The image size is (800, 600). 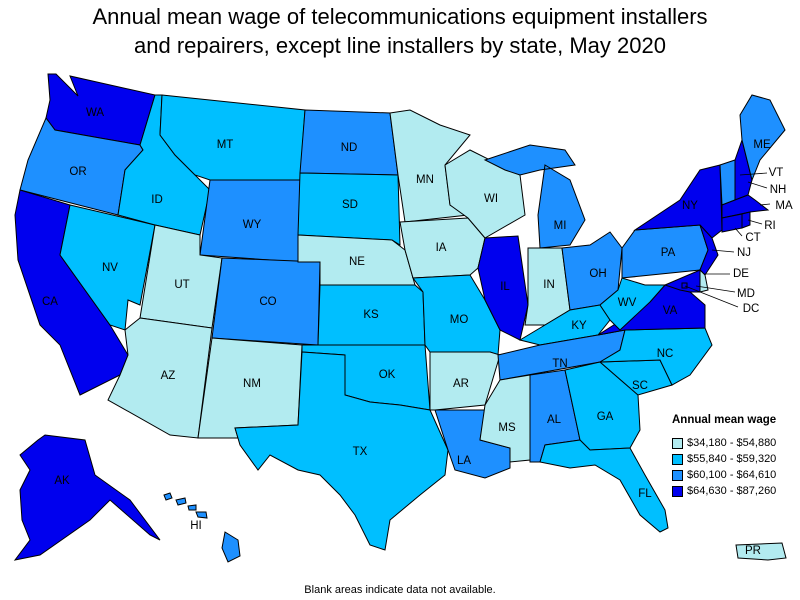 I want to click on state-label-MS: MS, so click(x=507, y=428).